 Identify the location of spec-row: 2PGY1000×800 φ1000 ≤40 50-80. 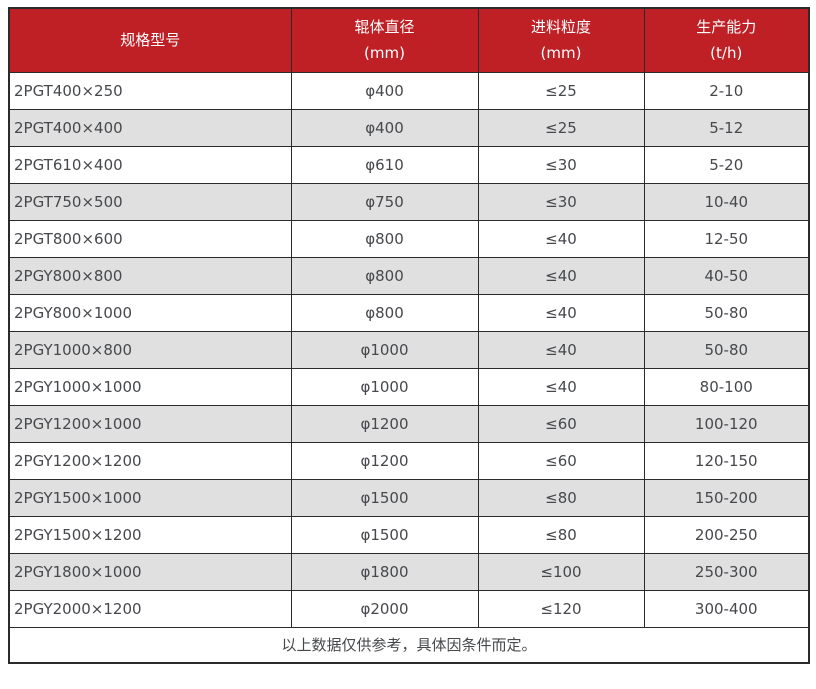
(409, 349).